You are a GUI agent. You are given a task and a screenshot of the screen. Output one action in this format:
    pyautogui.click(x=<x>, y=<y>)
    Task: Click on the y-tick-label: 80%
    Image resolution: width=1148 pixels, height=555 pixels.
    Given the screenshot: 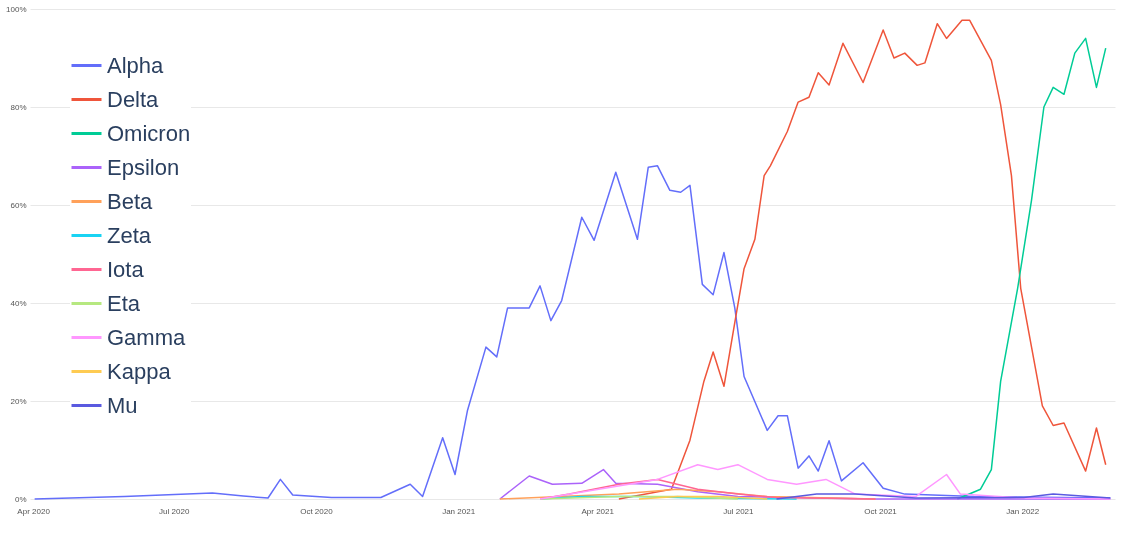 What is the action you would take?
    pyautogui.click(x=18, y=107)
    